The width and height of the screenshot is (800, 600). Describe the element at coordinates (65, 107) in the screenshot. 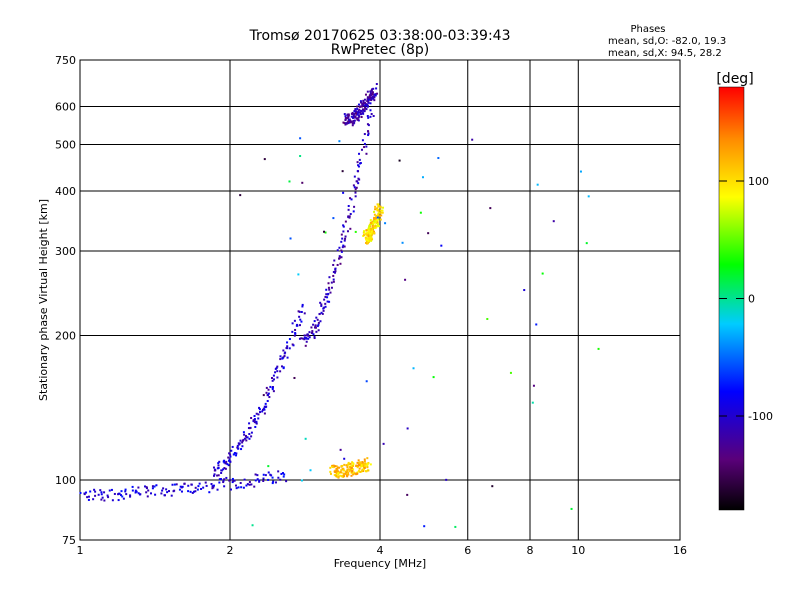

I see `y-tick-label: 600` at that location.